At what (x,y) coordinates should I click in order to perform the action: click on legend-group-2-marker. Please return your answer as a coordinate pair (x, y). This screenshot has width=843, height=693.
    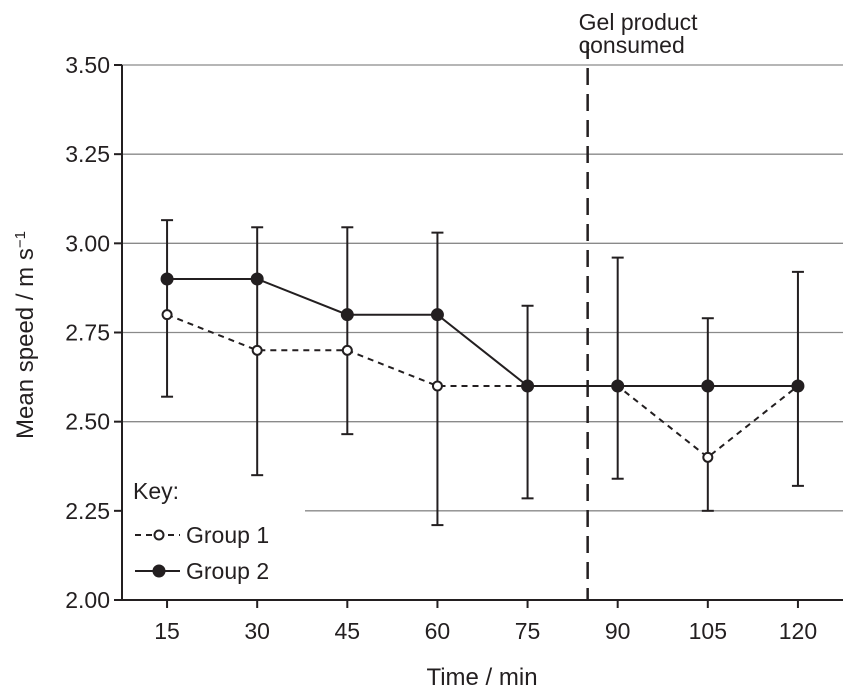
    Looking at the image, I should click on (159, 571).